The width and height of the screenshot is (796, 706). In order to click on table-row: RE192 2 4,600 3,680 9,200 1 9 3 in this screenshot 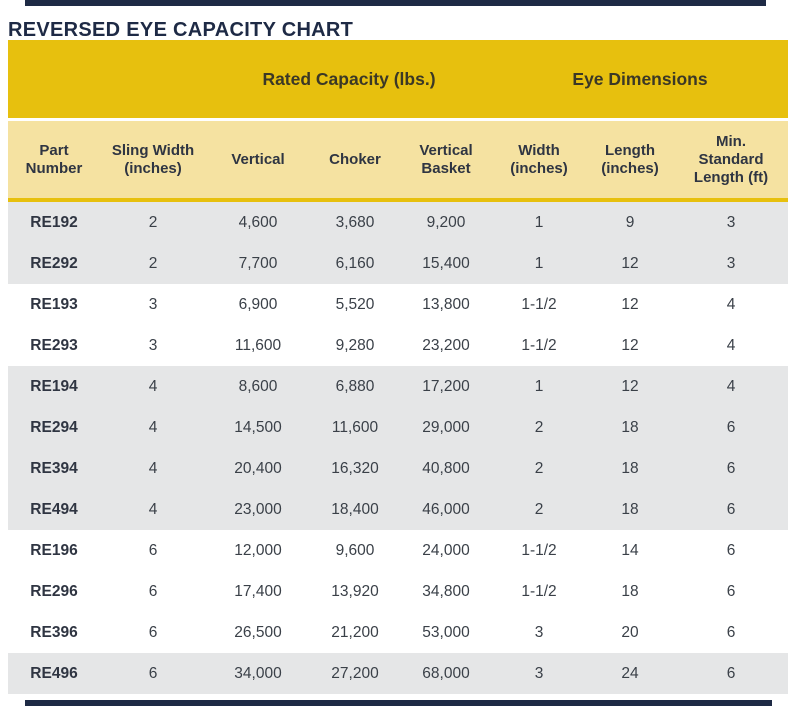, I will do `click(398, 222)`.